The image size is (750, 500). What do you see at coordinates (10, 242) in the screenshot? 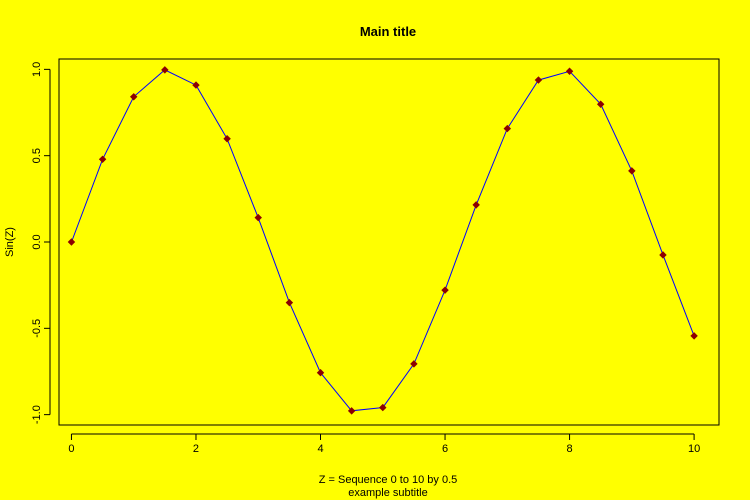
I see `y-axis-label: Sin(Z)` at bounding box center [10, 242].